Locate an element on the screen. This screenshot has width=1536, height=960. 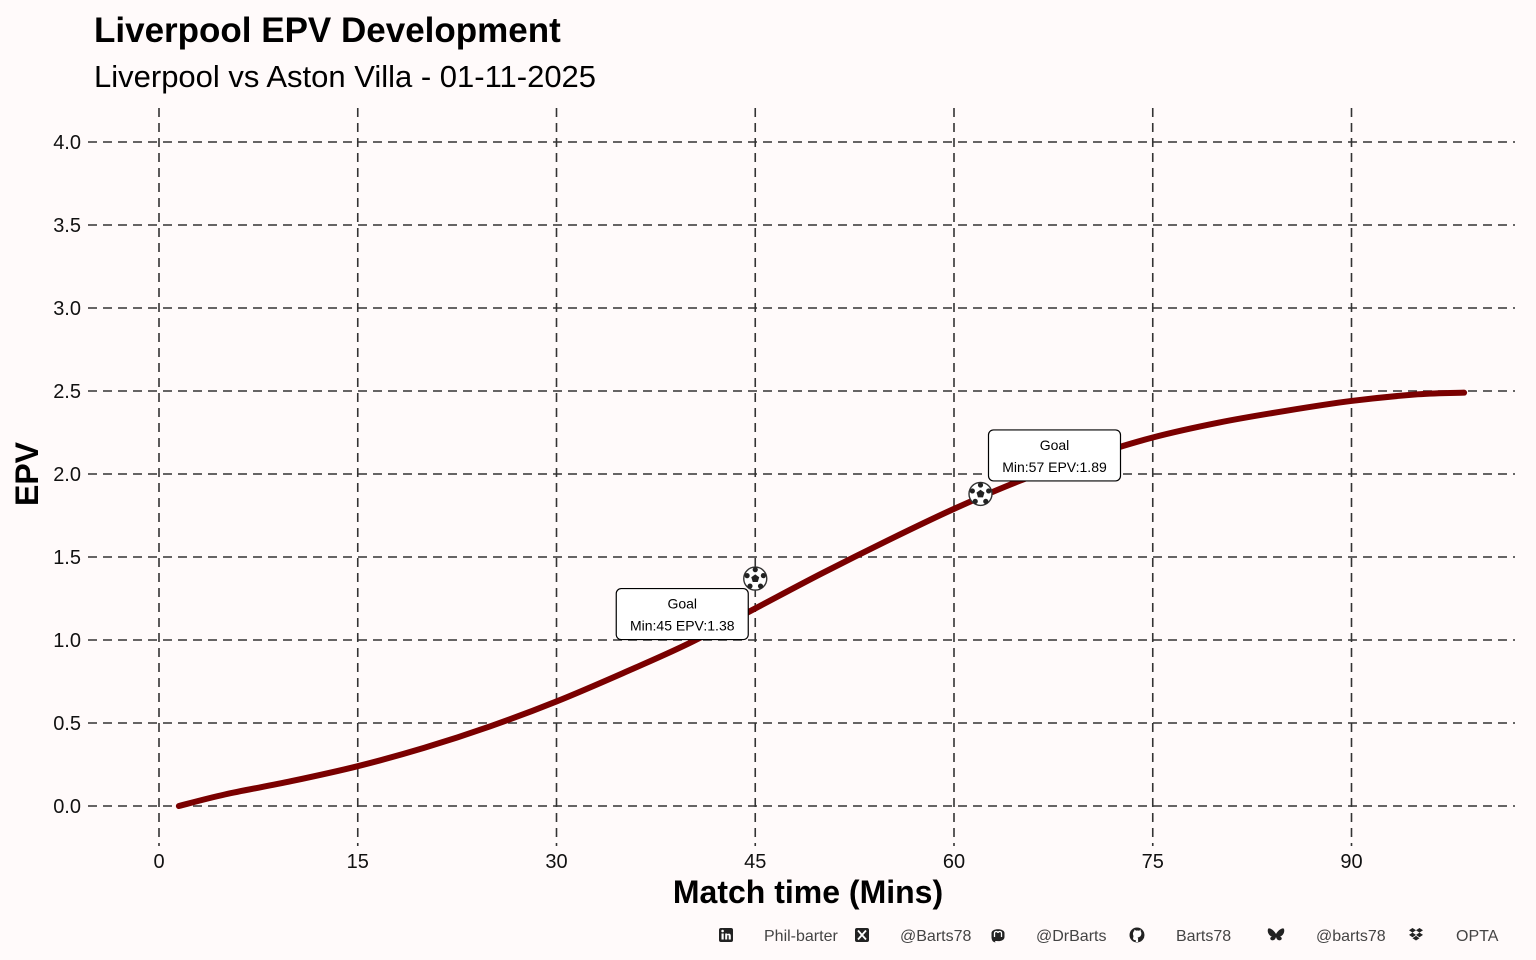
x-tick-label: 60 is located at coordinates (954, 862).